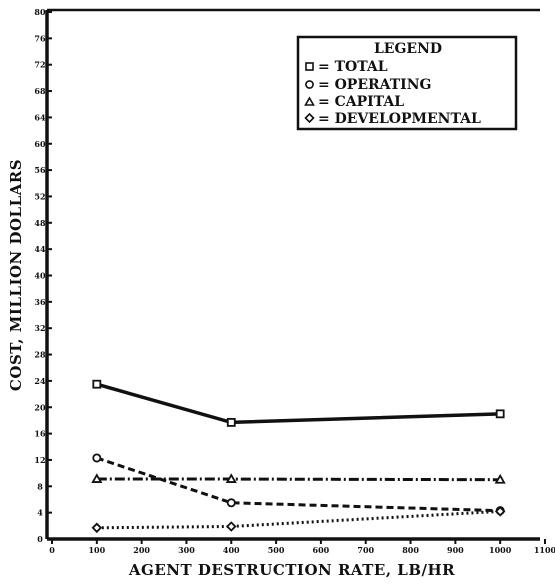 This screenshot has height=584, width=555. What do you see at coordinates (40, 12) in the screenshot?
I see `y-tick-label: 80` at bounding box center [40, 12].